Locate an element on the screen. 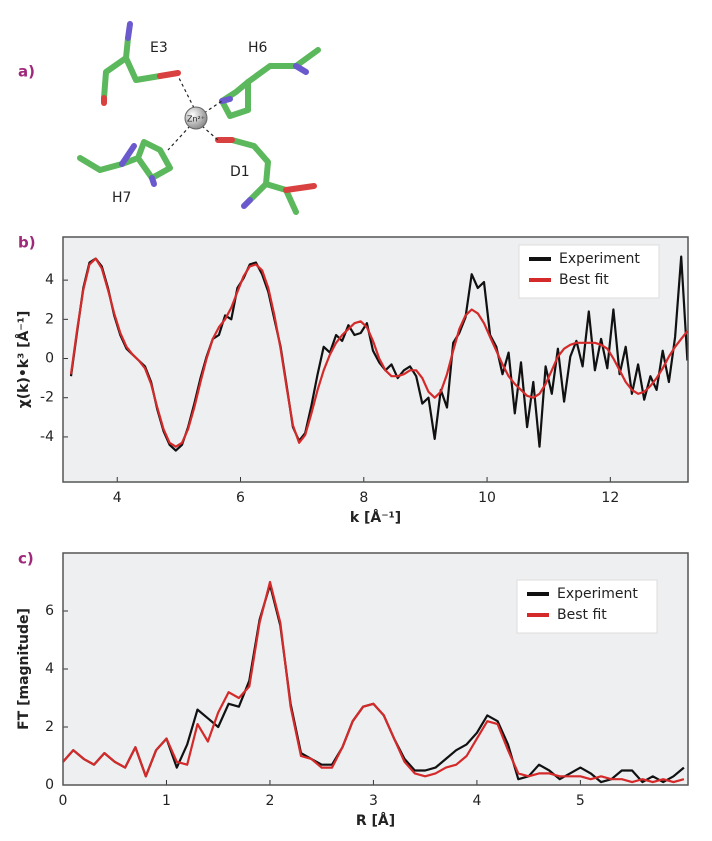  residue-e3 is located at coordinates (141, 63).